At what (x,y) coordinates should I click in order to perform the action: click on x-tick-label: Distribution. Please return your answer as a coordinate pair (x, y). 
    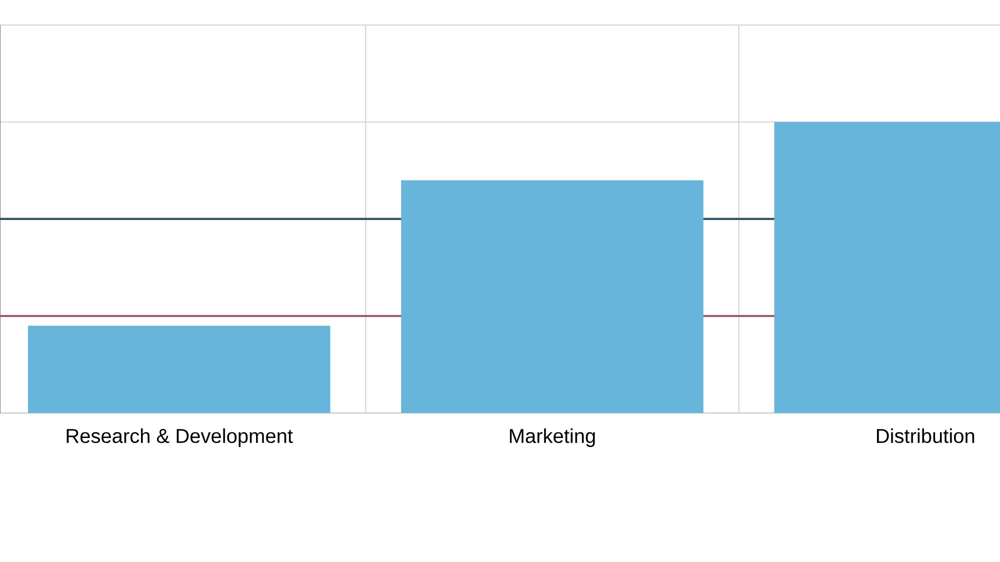
    Looking at the image, I should click on (925, 436).